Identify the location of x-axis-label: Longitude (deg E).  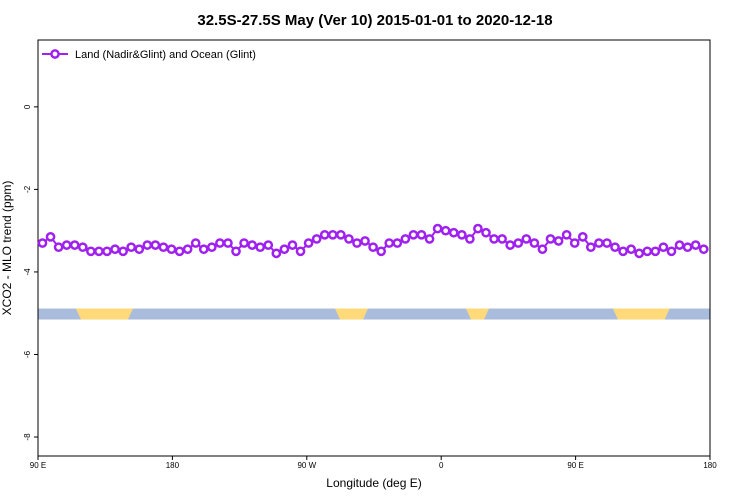
(373, 483).